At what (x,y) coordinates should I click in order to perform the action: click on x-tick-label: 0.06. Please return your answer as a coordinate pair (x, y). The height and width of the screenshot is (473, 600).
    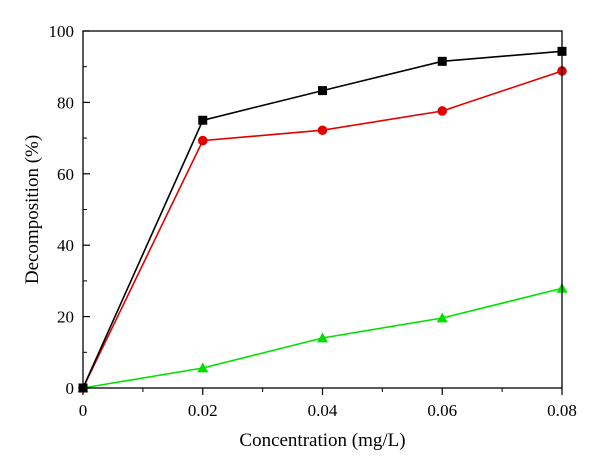
    Looking at the image, I should click on (442, 410).